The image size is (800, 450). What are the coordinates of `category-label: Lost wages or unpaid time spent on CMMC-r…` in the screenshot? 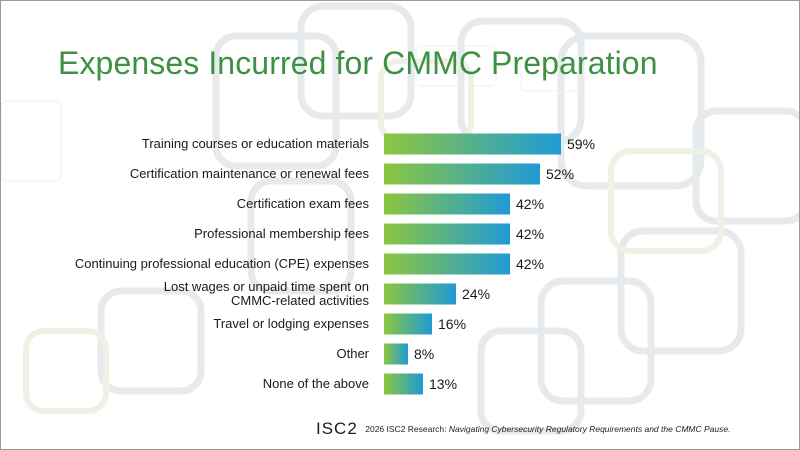 It's located at (267, 293).